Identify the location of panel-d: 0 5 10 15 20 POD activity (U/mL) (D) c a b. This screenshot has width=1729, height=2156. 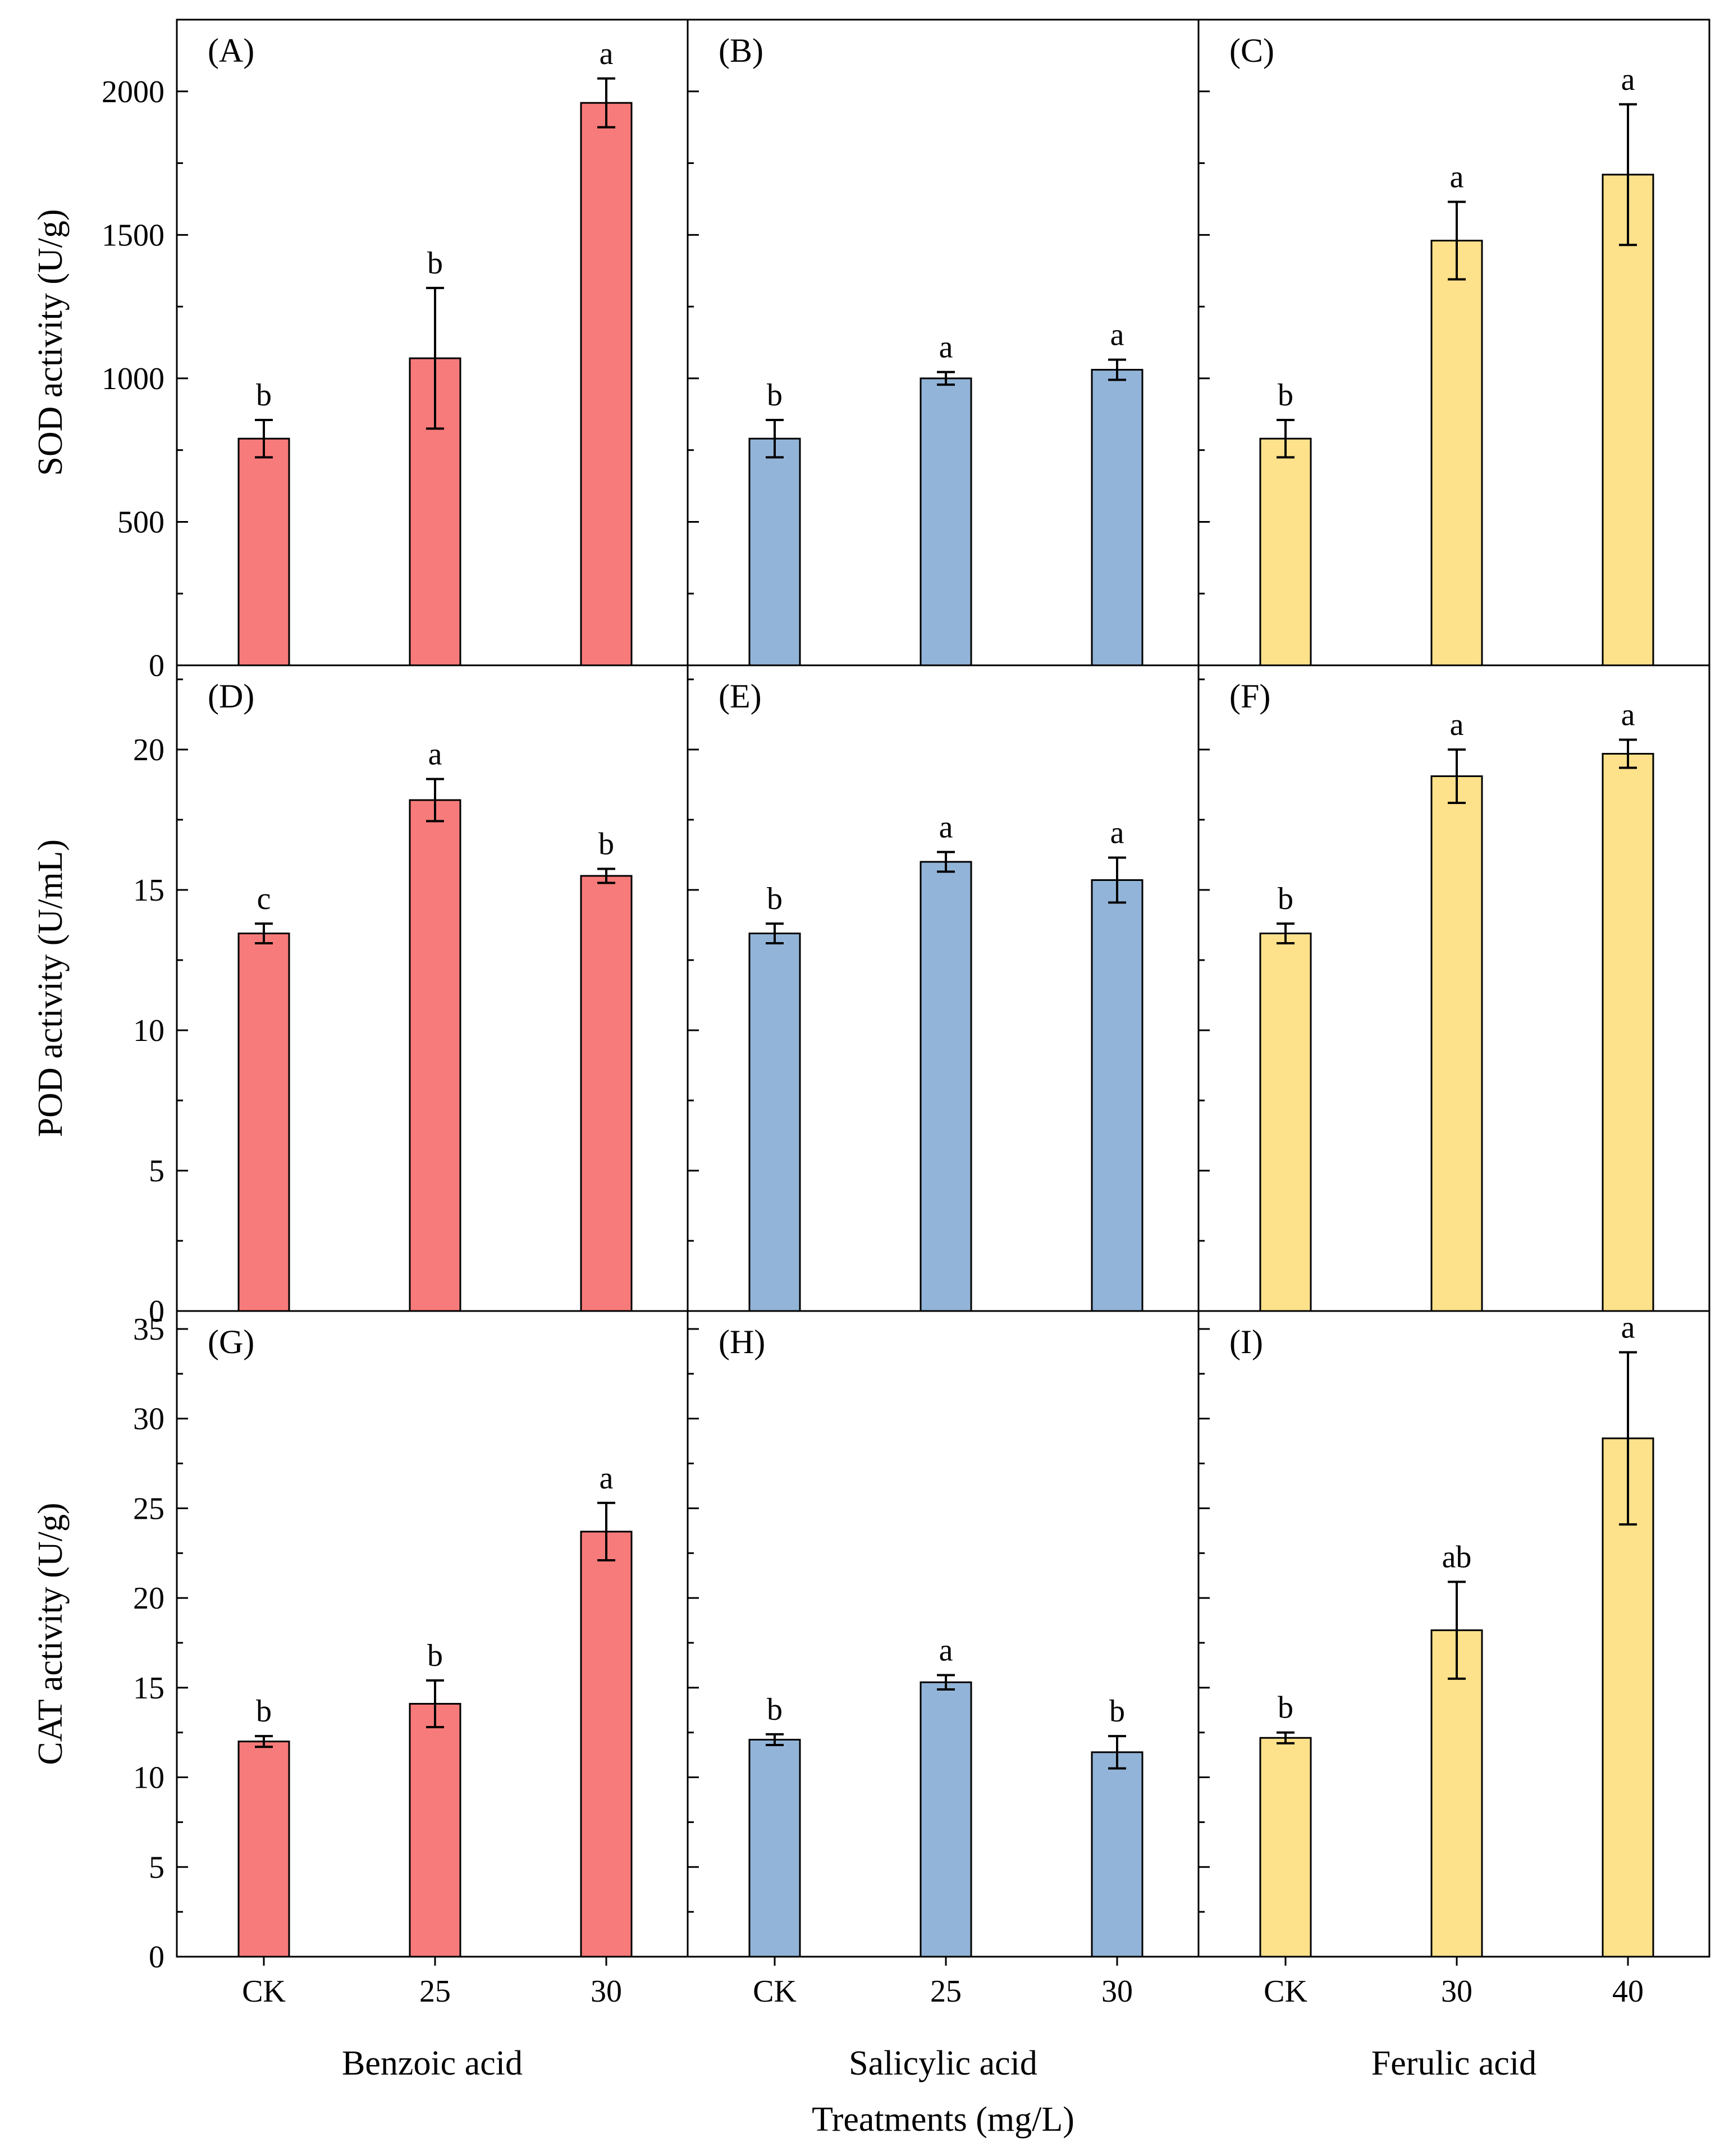
(360, 996).